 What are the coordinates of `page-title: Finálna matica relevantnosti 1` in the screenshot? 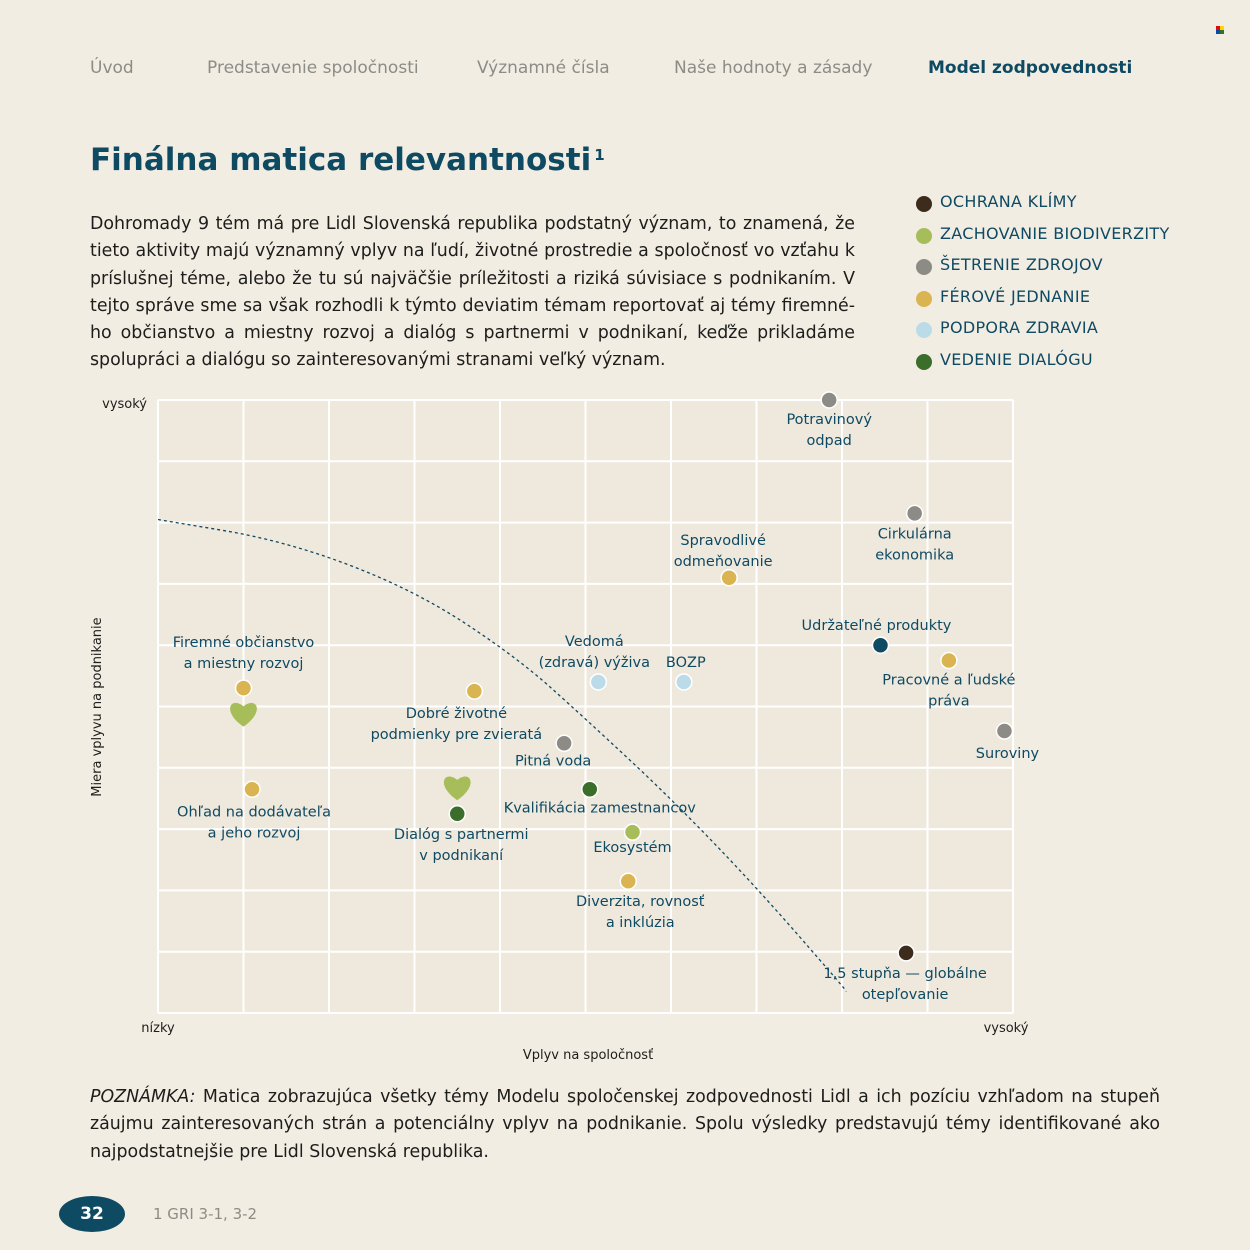 It's located at (347, 160).